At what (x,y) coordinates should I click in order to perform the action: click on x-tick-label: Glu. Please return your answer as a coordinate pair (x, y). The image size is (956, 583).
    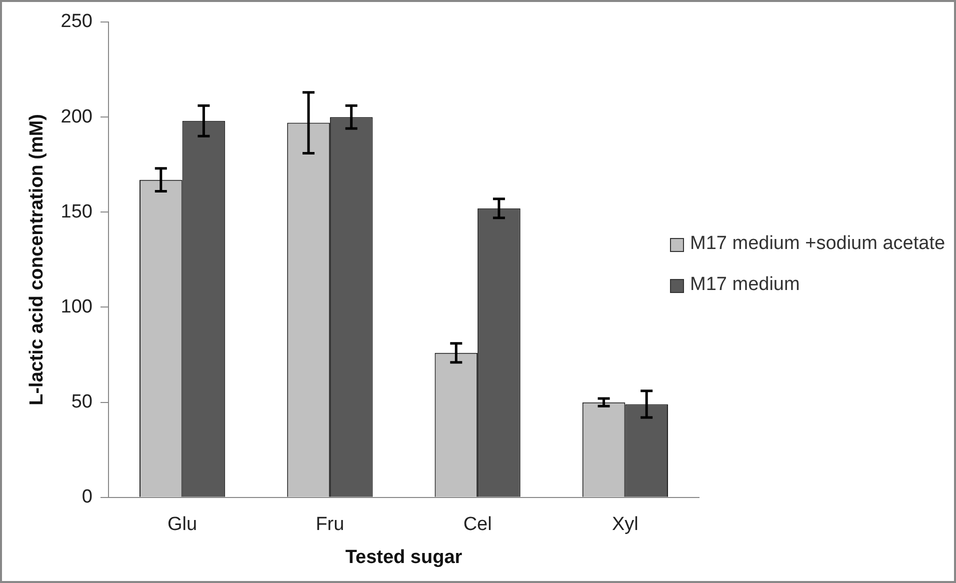
    Looking at the image, I should click on (183, 525).